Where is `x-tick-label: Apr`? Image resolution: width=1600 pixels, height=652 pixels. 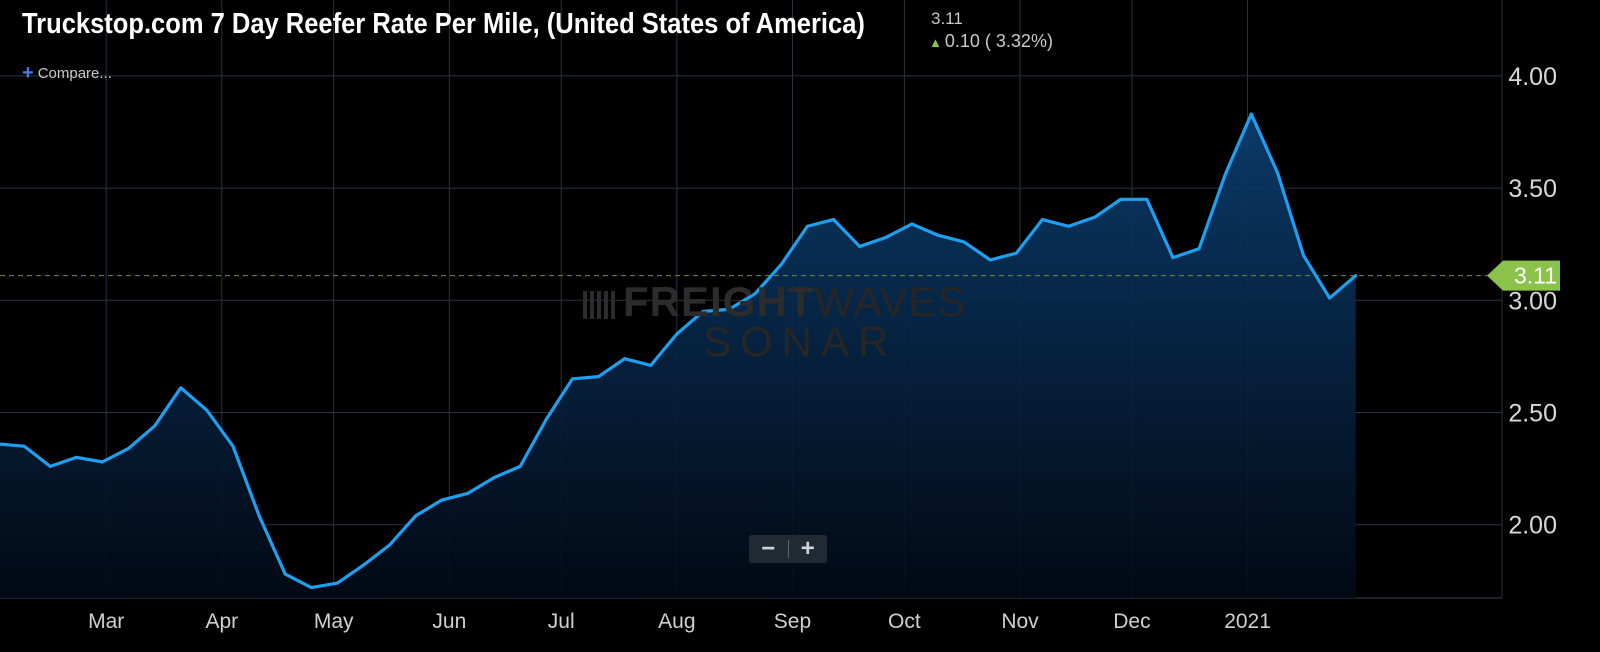
x-tick-label: Apr is located at coordinates (221, 621).